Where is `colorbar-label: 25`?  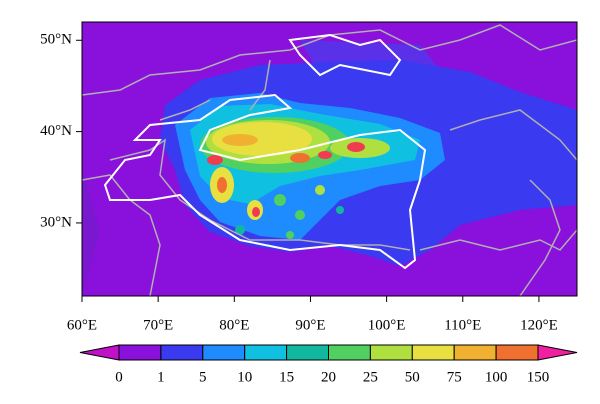 colorbar-label: 25 is located at coordinates (370, 377).